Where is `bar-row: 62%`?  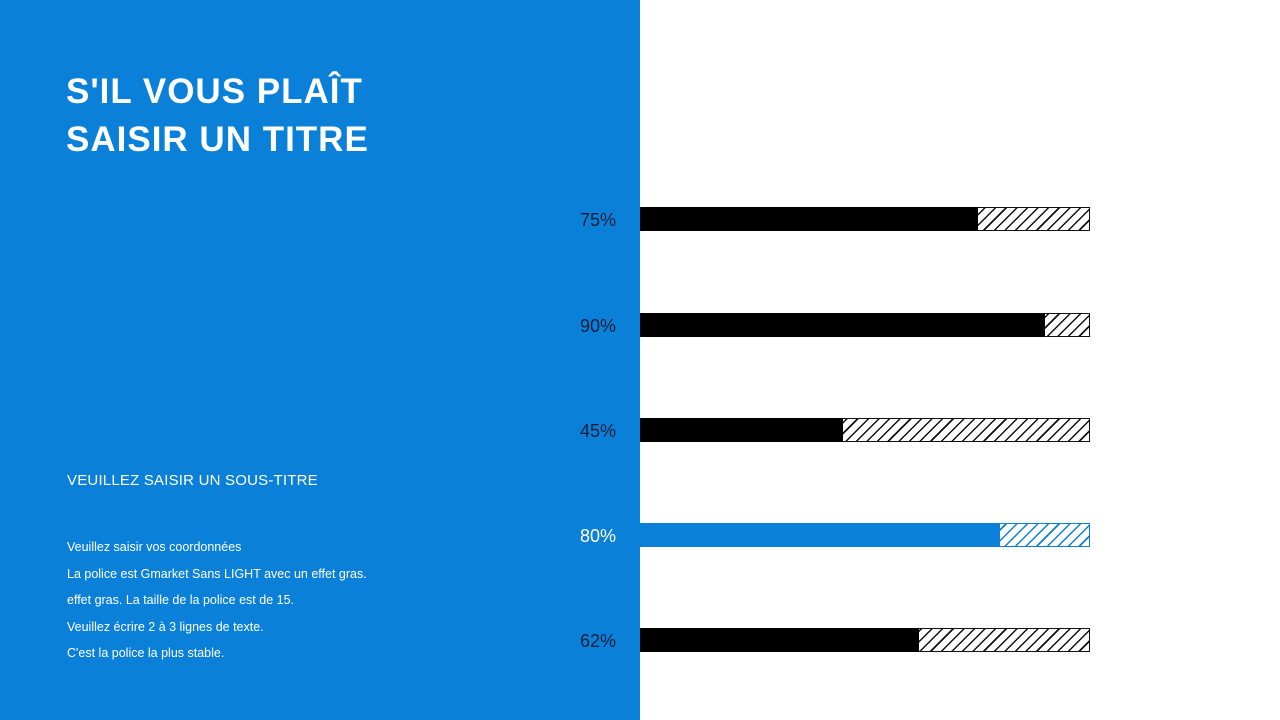 bar-row: 62% is located at coordinates (640, 640).